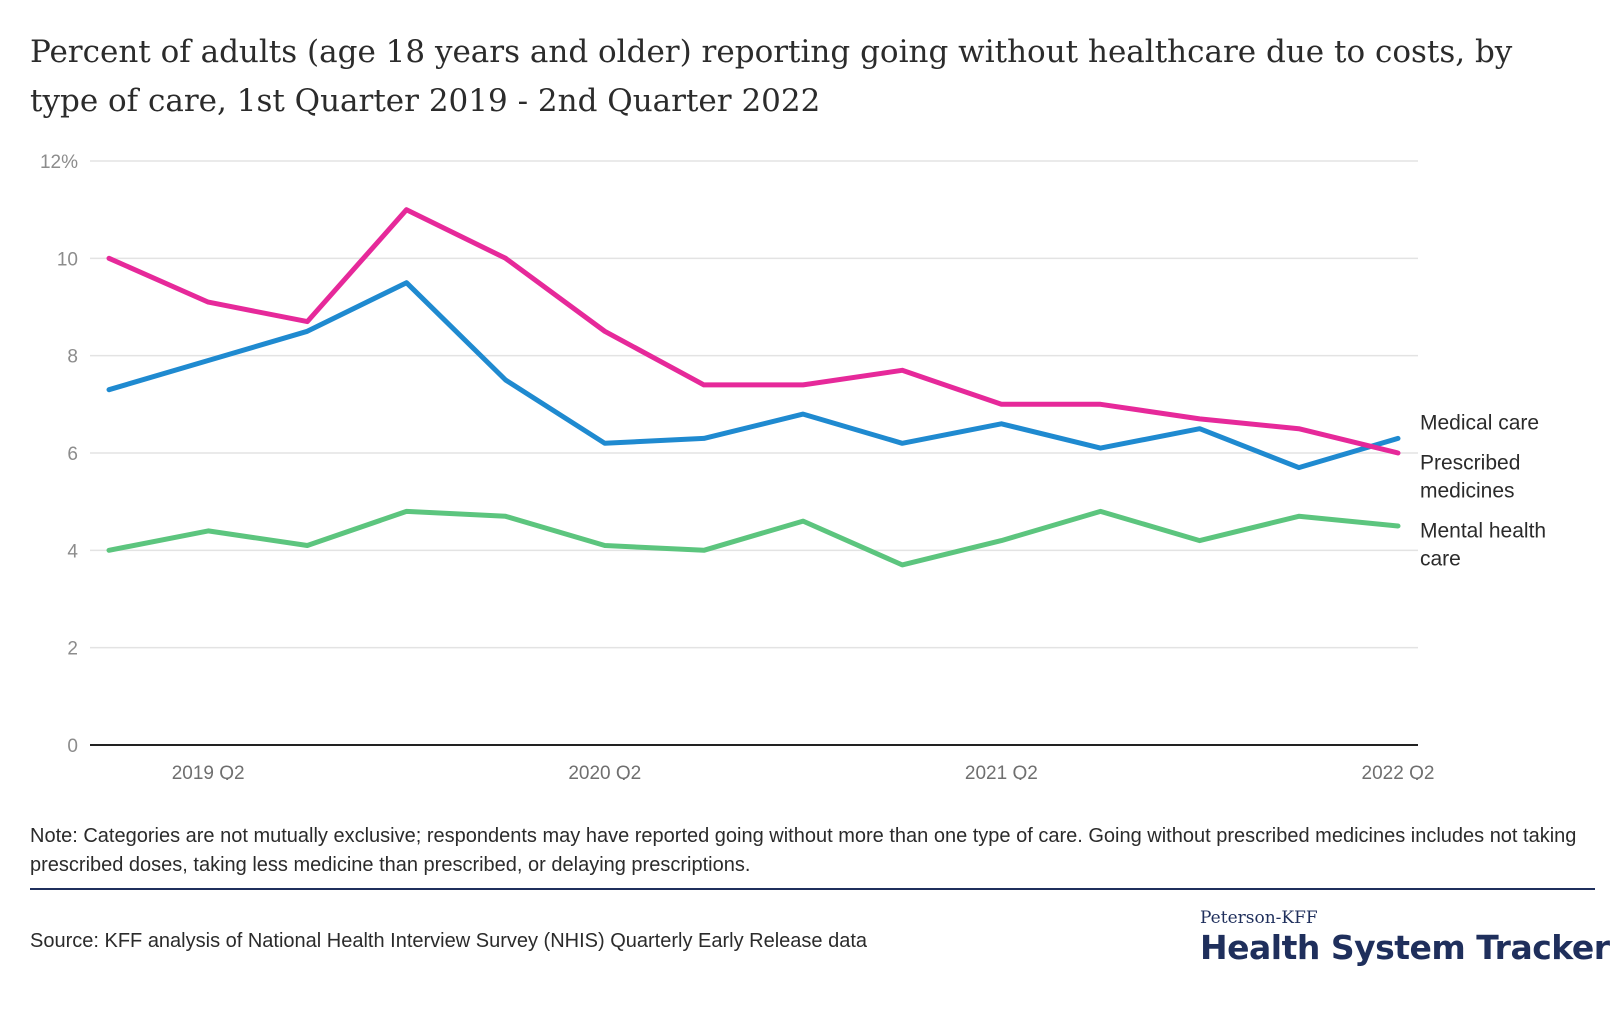  I want to click on y-tick-label: 6, so click(72, 454).